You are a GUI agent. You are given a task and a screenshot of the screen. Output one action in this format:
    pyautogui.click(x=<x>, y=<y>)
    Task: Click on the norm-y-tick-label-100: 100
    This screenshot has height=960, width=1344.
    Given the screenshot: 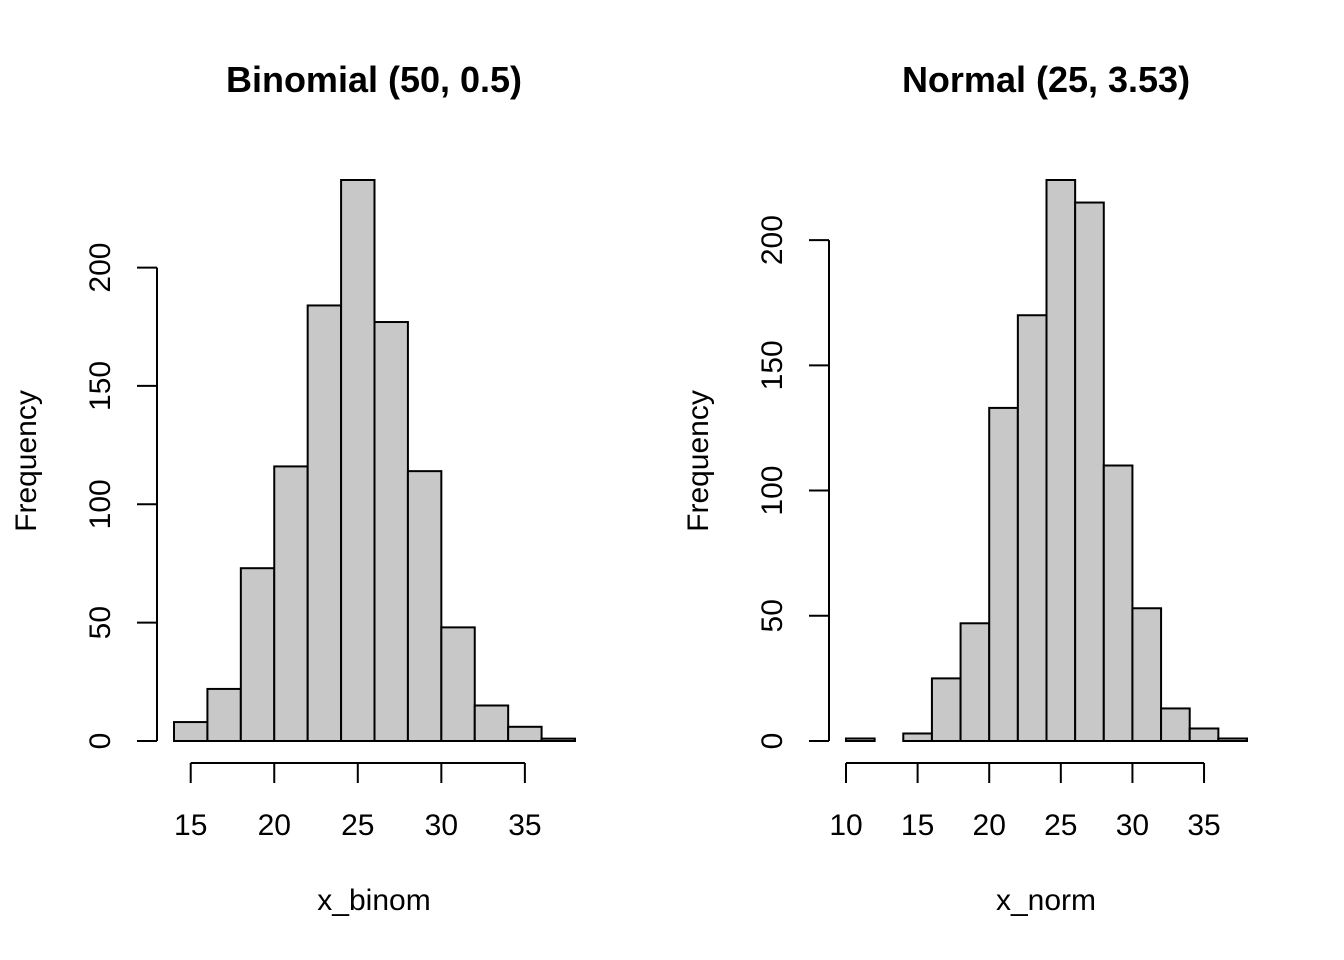 What is the action you would take?
    pyautogui.click(x=772, y=491)
    